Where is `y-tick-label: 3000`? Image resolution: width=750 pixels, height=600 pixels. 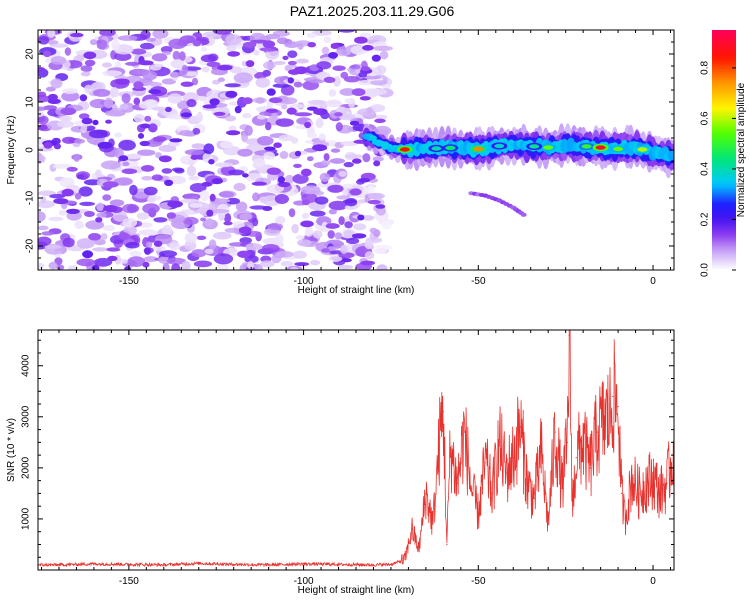 y-tick-label: 3000 is located at coordinates (26, 416).